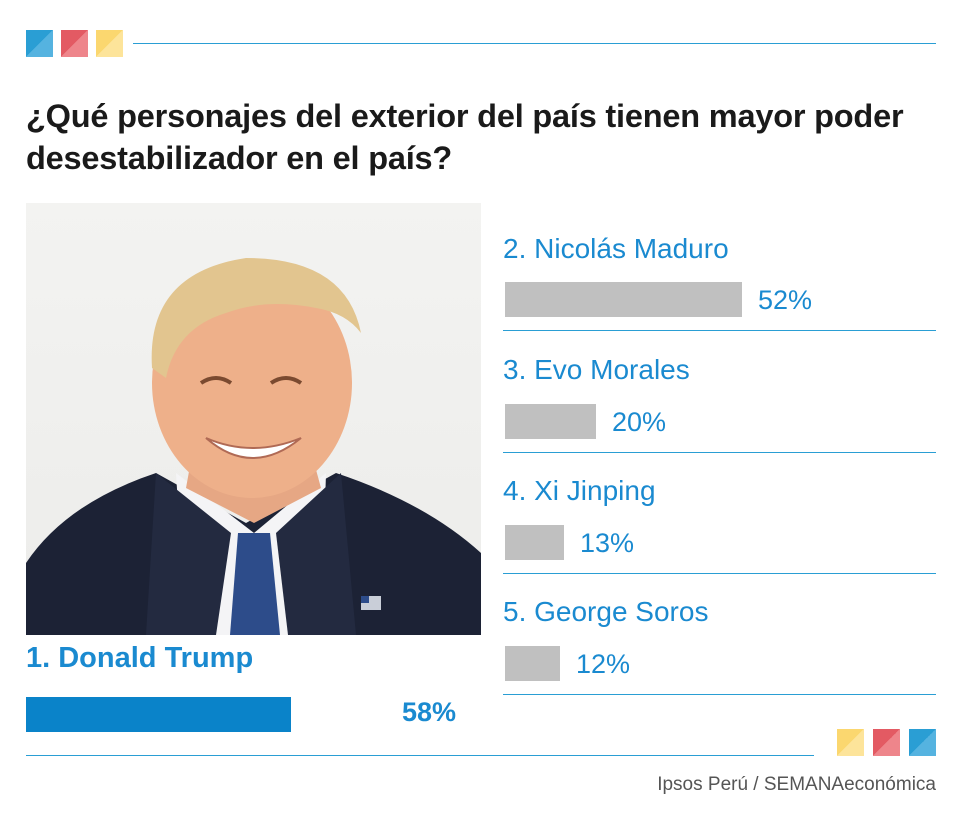 Image resolution: width=960 pixels, height=813 pixels. What do you see at coordinates (74, 43) in the screenshot?
I see `decor-square-red` at bounding box center [74, 43].